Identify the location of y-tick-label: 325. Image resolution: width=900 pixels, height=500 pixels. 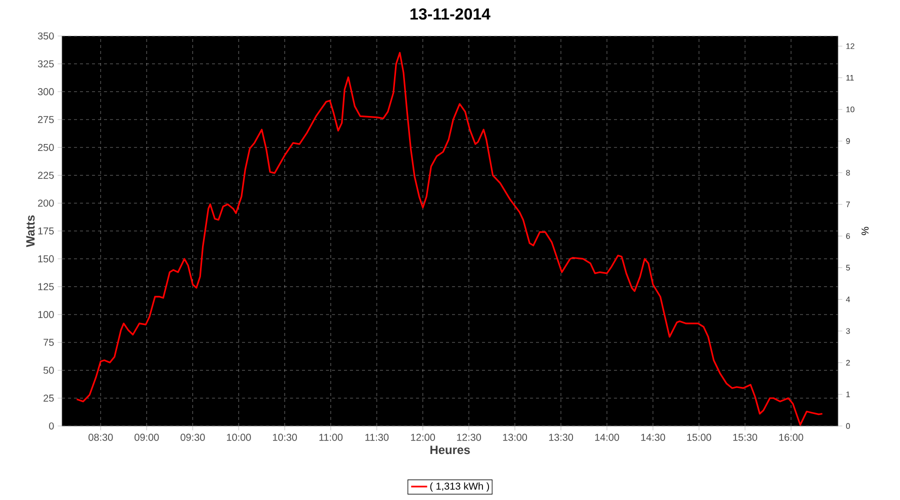
(46, 64).